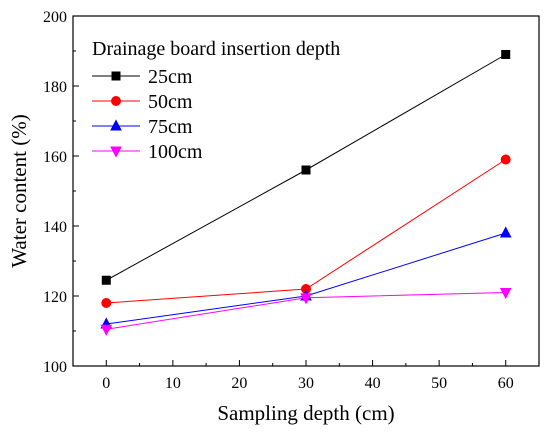 The width and height of the screenshot is (550, 434). Describe the element at coordinates (305, 413) in the screenshot. I see `x-axis-label: Sampling depth (cm)` at that location.